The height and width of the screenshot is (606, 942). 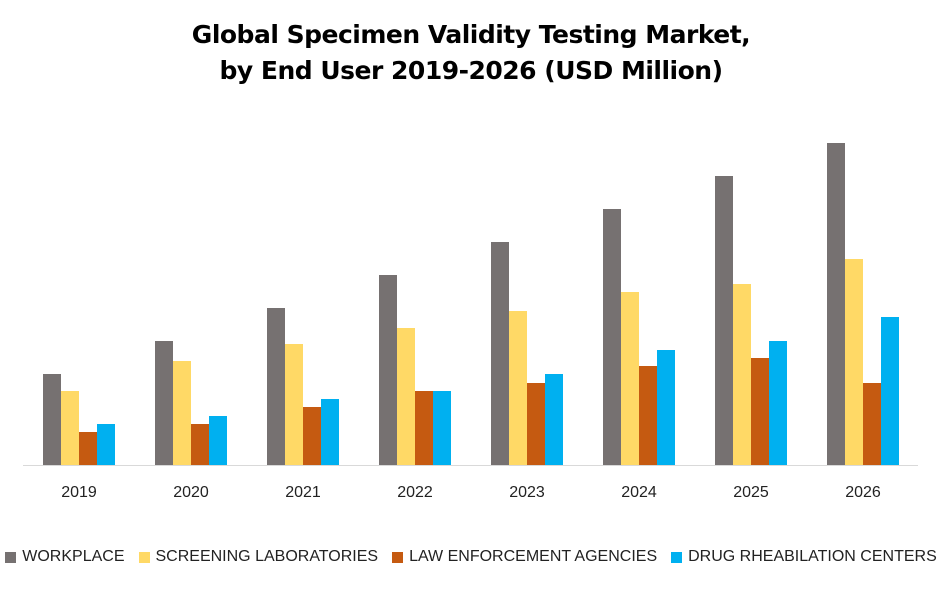 I want to click on bar-workplace-2025, so click(x=724, y=320).